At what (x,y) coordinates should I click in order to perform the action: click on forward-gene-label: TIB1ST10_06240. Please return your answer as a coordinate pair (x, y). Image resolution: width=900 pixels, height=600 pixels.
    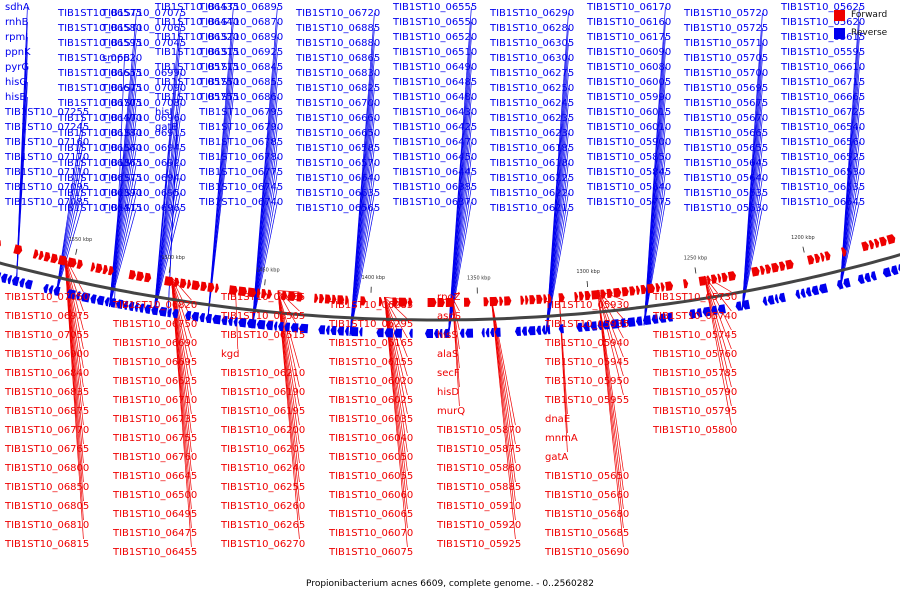
    Looking at the image, I should click on (262, 468).